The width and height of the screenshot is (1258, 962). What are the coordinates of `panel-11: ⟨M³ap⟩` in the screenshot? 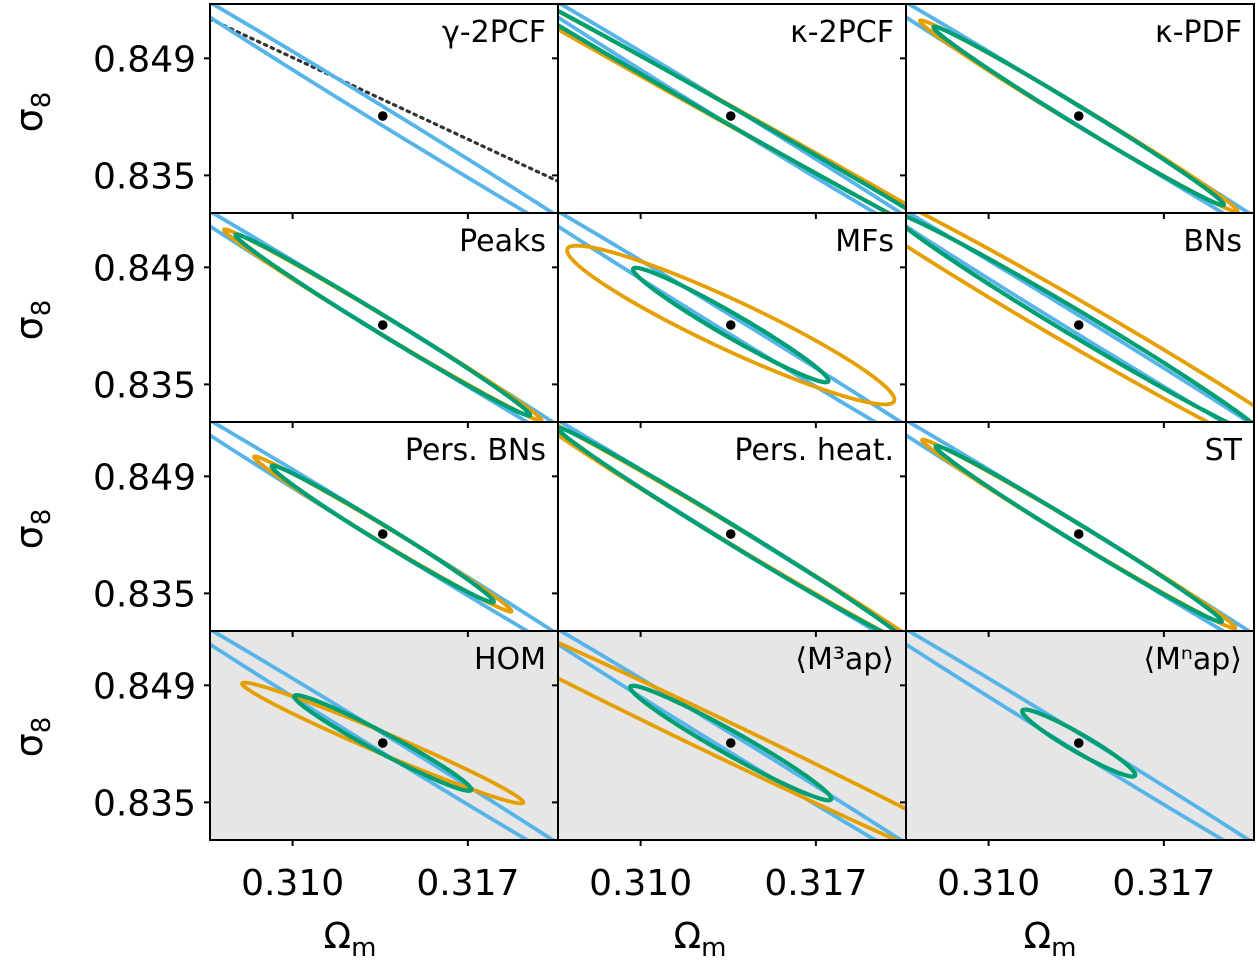 It's located at (732, 735).